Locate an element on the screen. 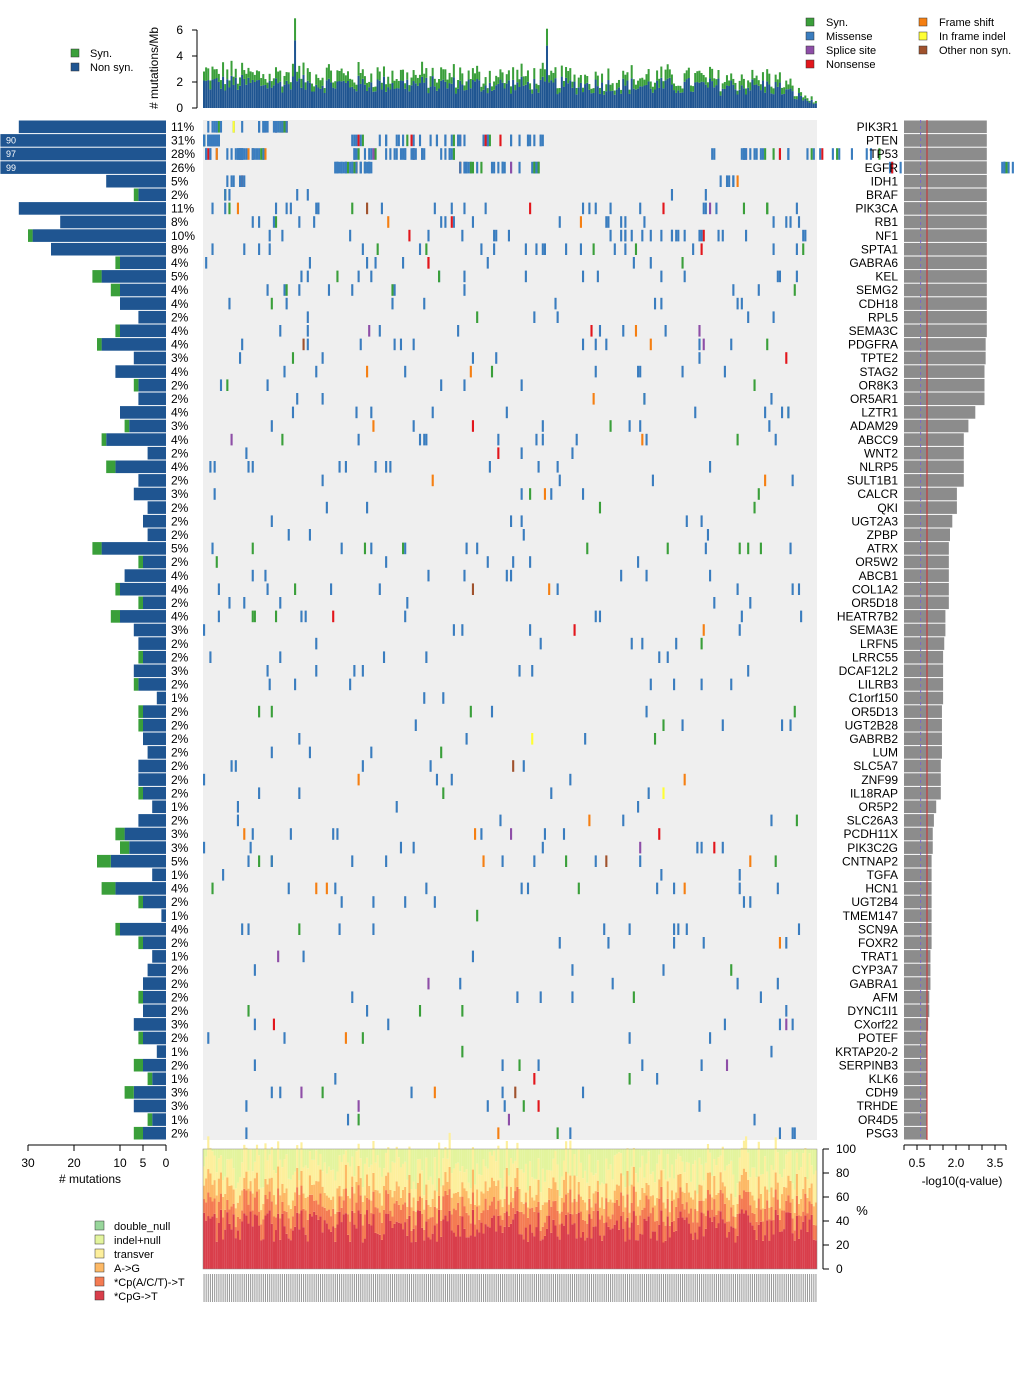  qvalue-tick-label: 3.5 is located at coordinates (995, 1163).